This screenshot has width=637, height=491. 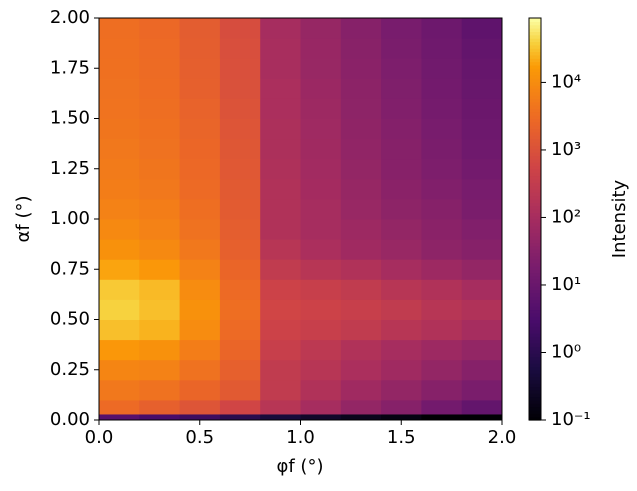 I want to click on colorbar-frame, so click(x=535, y=219).